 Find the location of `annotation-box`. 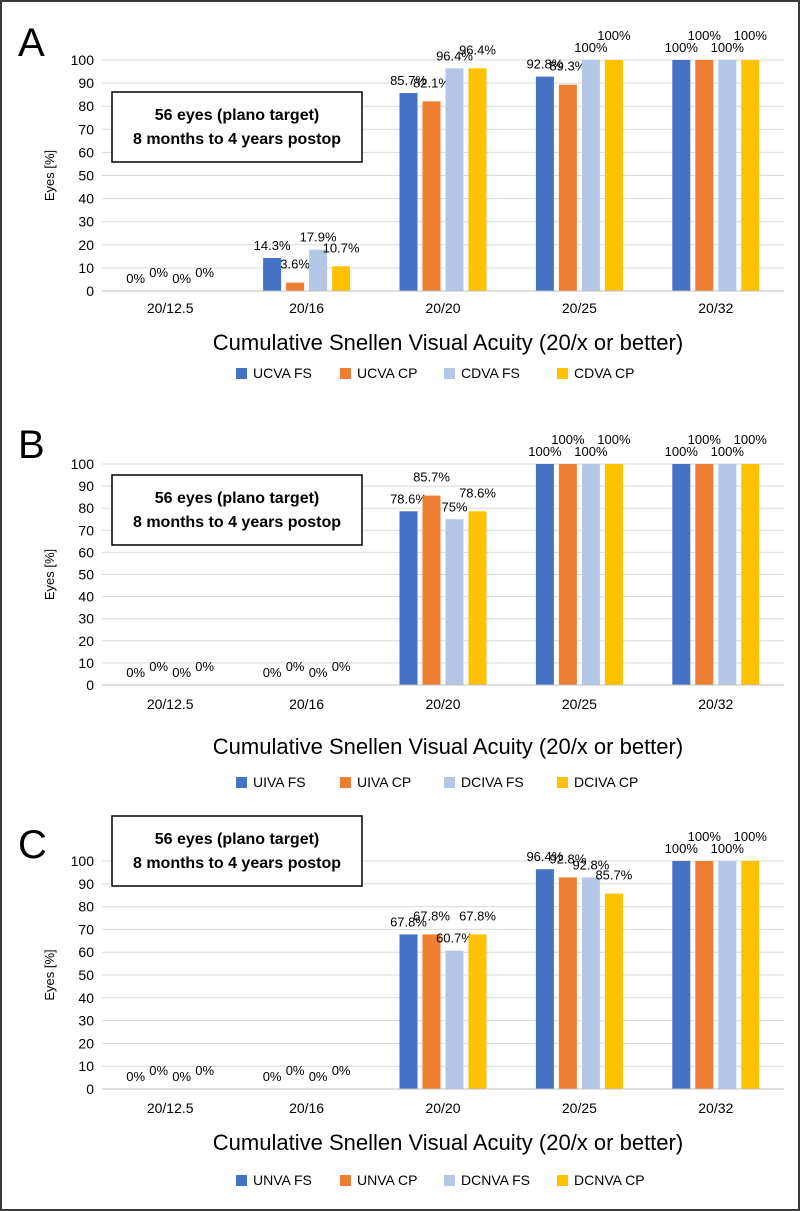

annotation-box is located at coordinates (237, 127).